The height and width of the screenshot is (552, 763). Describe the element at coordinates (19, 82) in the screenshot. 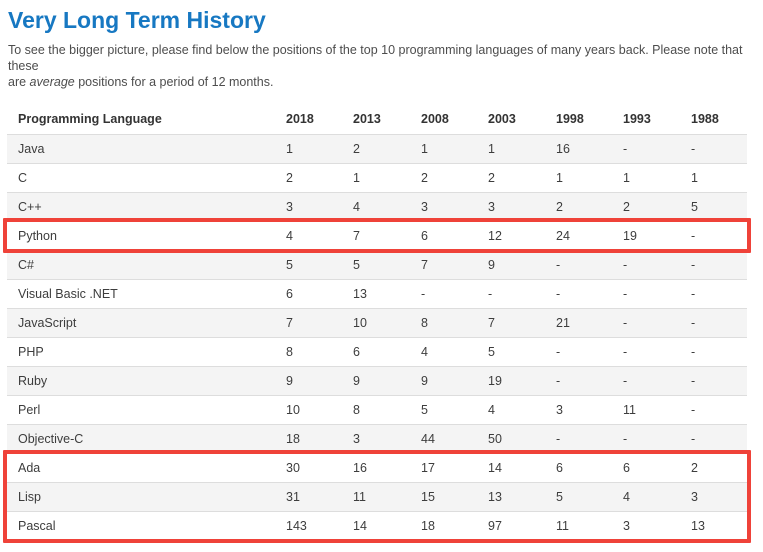

I see `intro-line2-before: are` at that location.